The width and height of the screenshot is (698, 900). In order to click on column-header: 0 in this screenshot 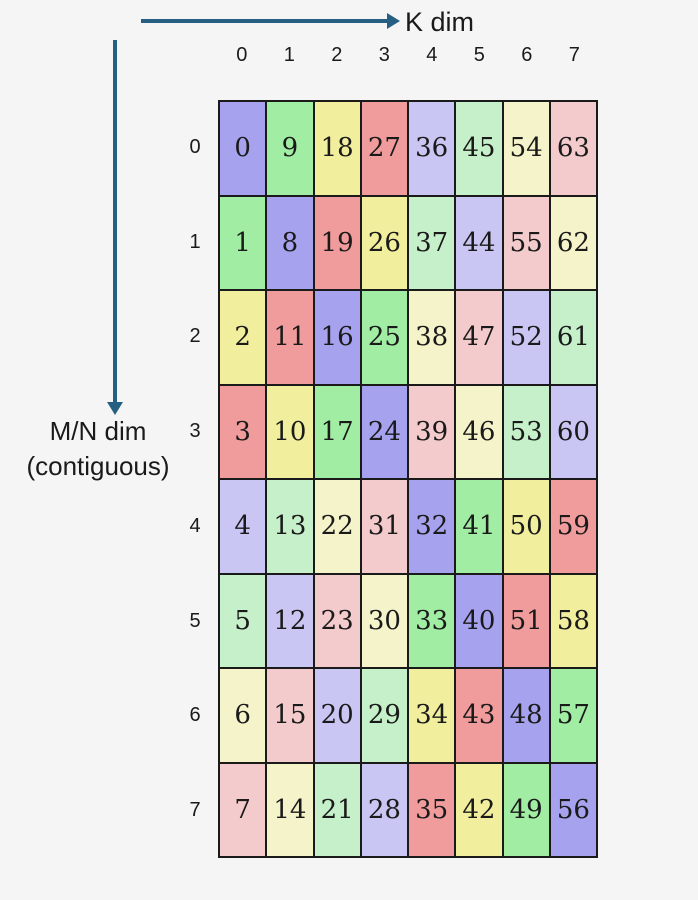, I will do `click(242, 54)`.